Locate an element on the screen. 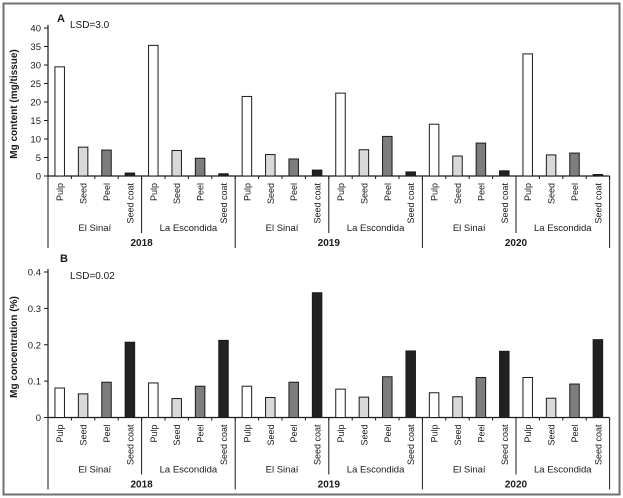 Image resolution: width=623 pixels, height=498 pixels. bar-panel_b-2020-4-seed-coat is located at coordinates (504, 384).